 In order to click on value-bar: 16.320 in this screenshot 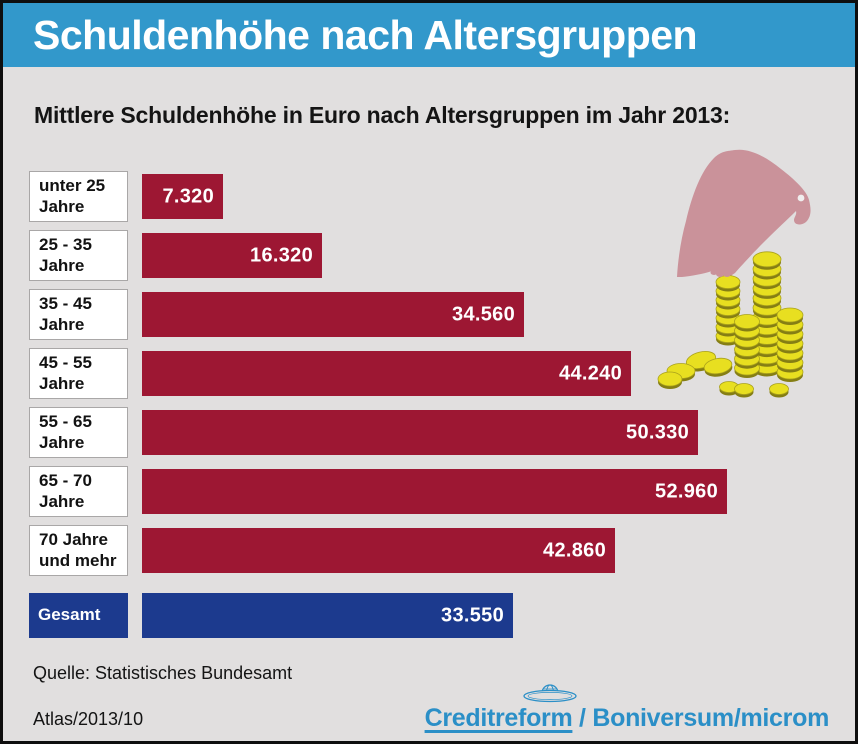, I will do `click(232, 255)`.